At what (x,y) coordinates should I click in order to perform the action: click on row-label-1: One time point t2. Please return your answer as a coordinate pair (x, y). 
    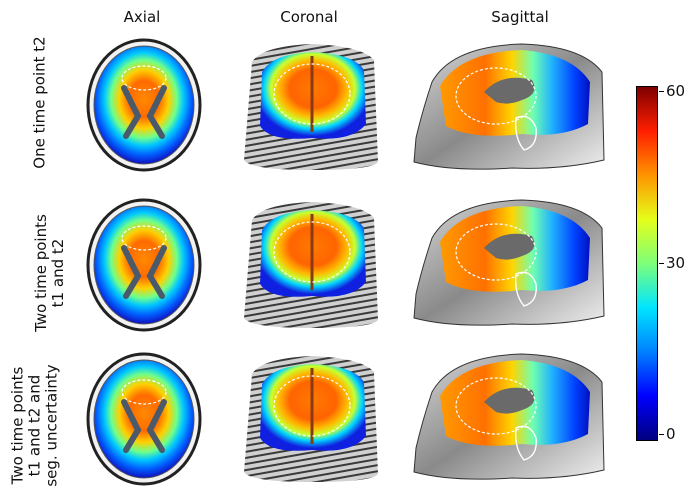
    Looking at the image, I should click on (39, 103).